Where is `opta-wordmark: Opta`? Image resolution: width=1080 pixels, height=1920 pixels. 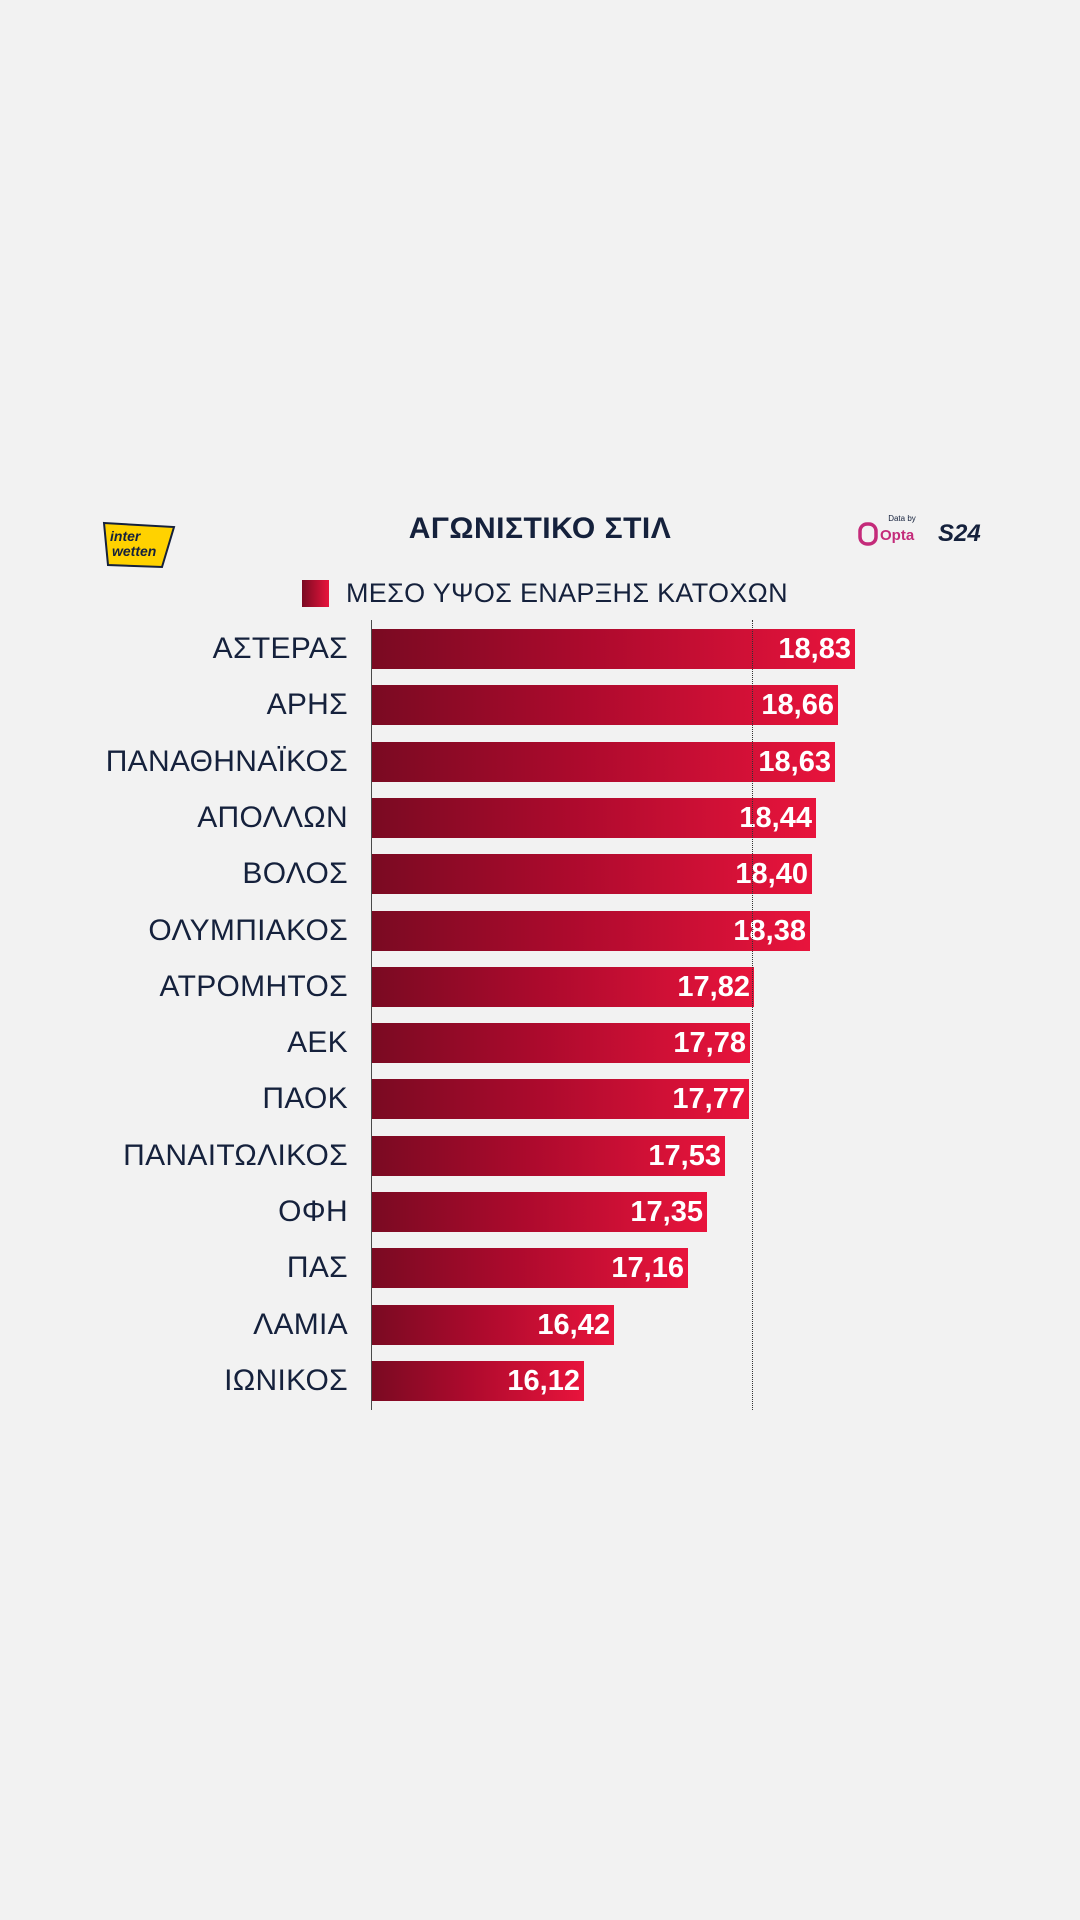 opta-wordmark: Opta is located at coordinates (897, 535).